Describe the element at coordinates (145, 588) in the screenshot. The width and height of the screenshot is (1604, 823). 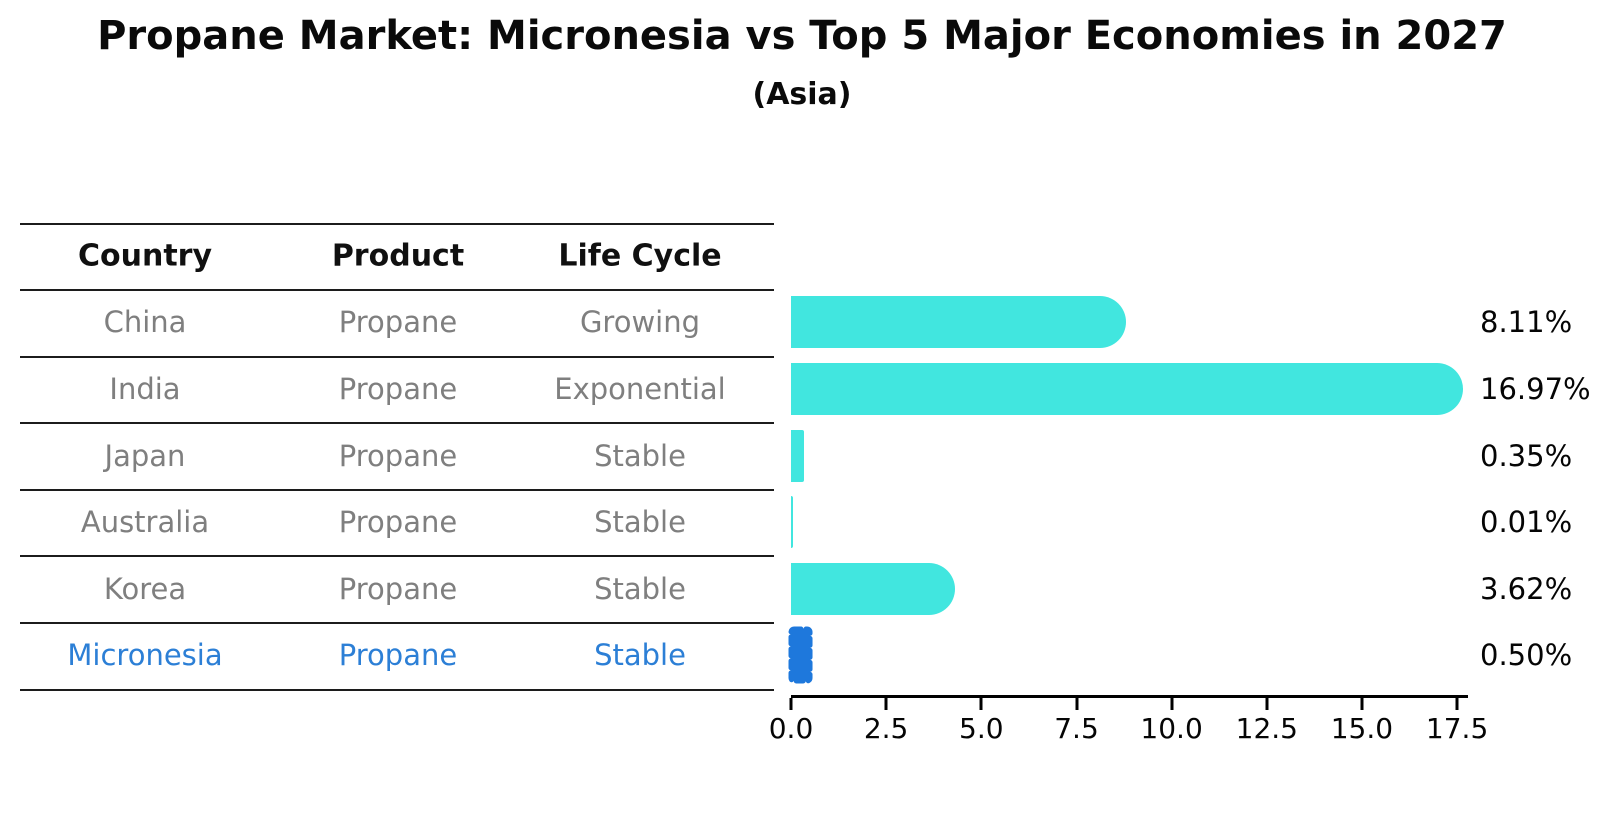
I see `cell-country: Korea` at that location.